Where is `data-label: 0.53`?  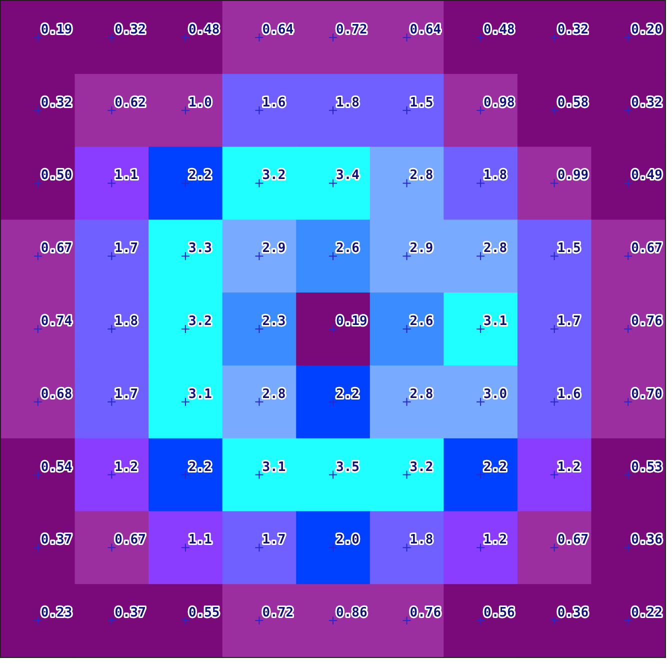
data-label: 0.53 is located at coordinates (646, 467).